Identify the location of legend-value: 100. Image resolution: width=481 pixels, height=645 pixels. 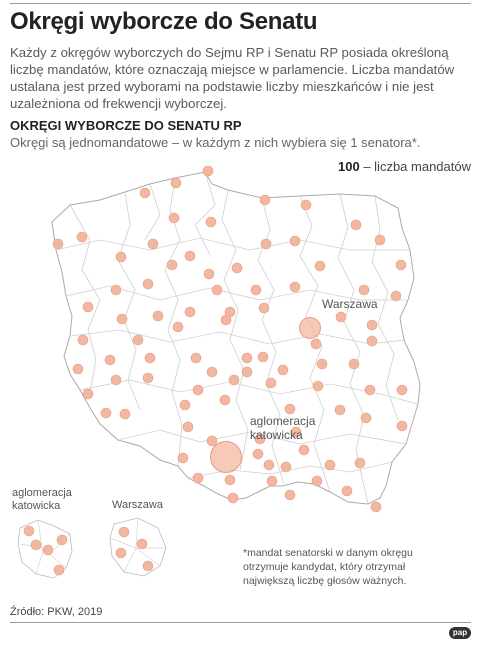
(349, 166).